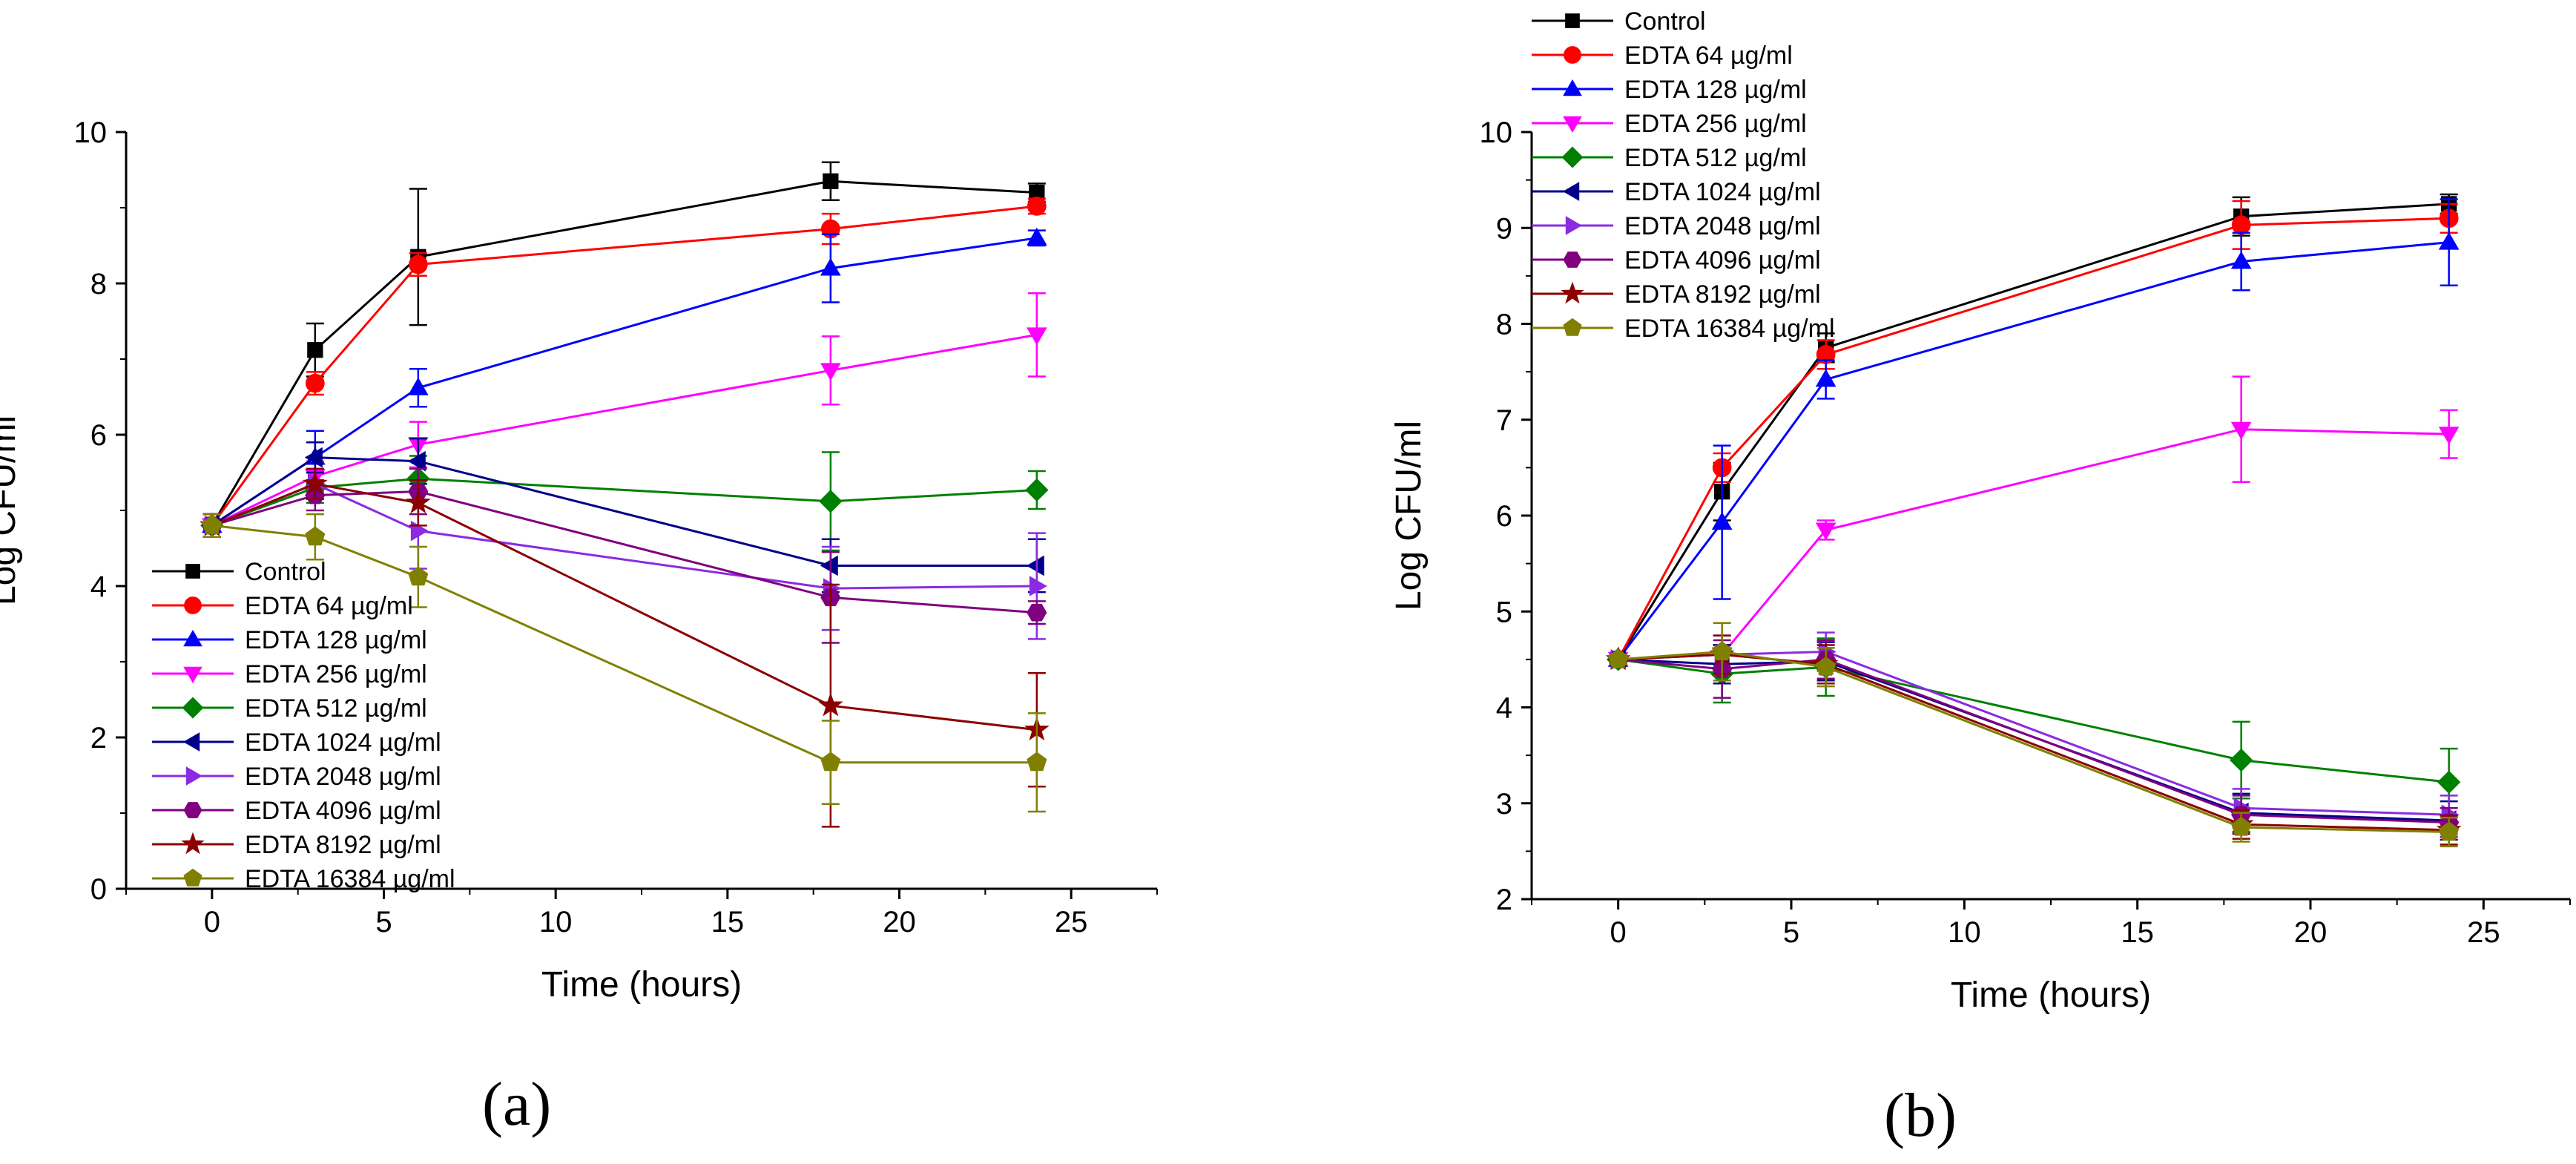 The image size is (2576, 1164). Describe the element at coordinates (343, 811) in the screenshot. I see `legend-label: EDTA 4096 µg/ml` at that location.